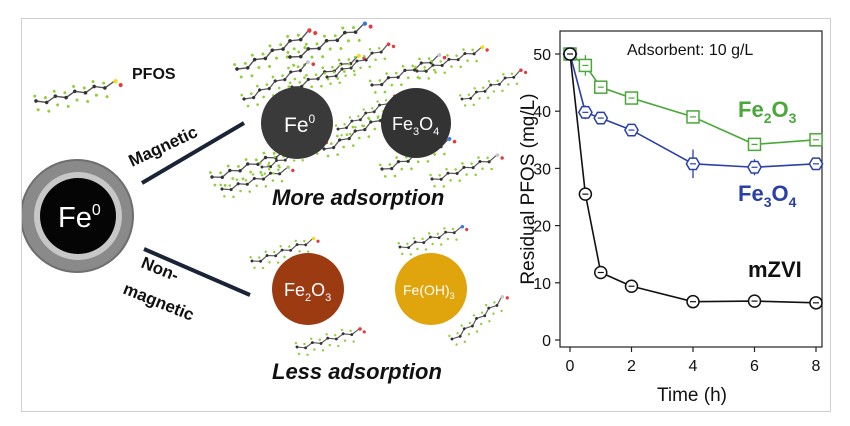 This screenshot has width=850, height=426. What do you see at coordinates (775, 269) in the screenshot?
I see `series-label-mzvi: mZVI` at bounding box center [775, 269].